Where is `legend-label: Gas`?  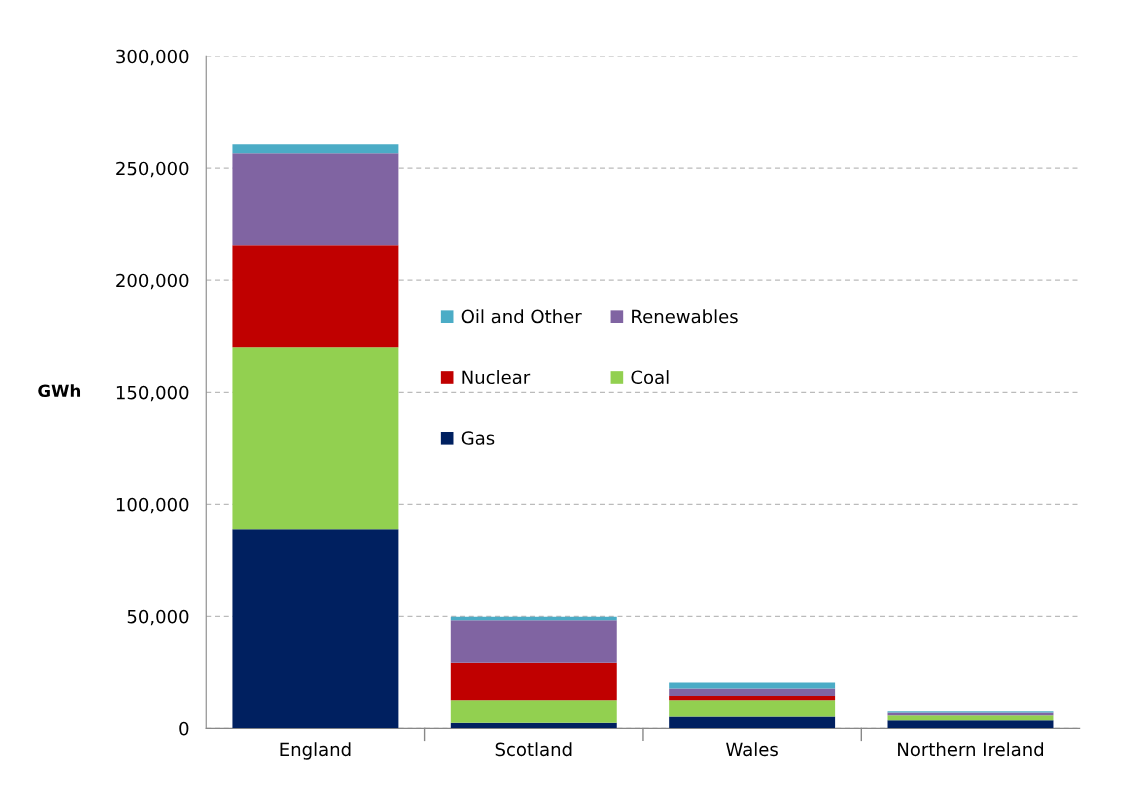 legend-label: Gas is located at coordinates (478, 438).